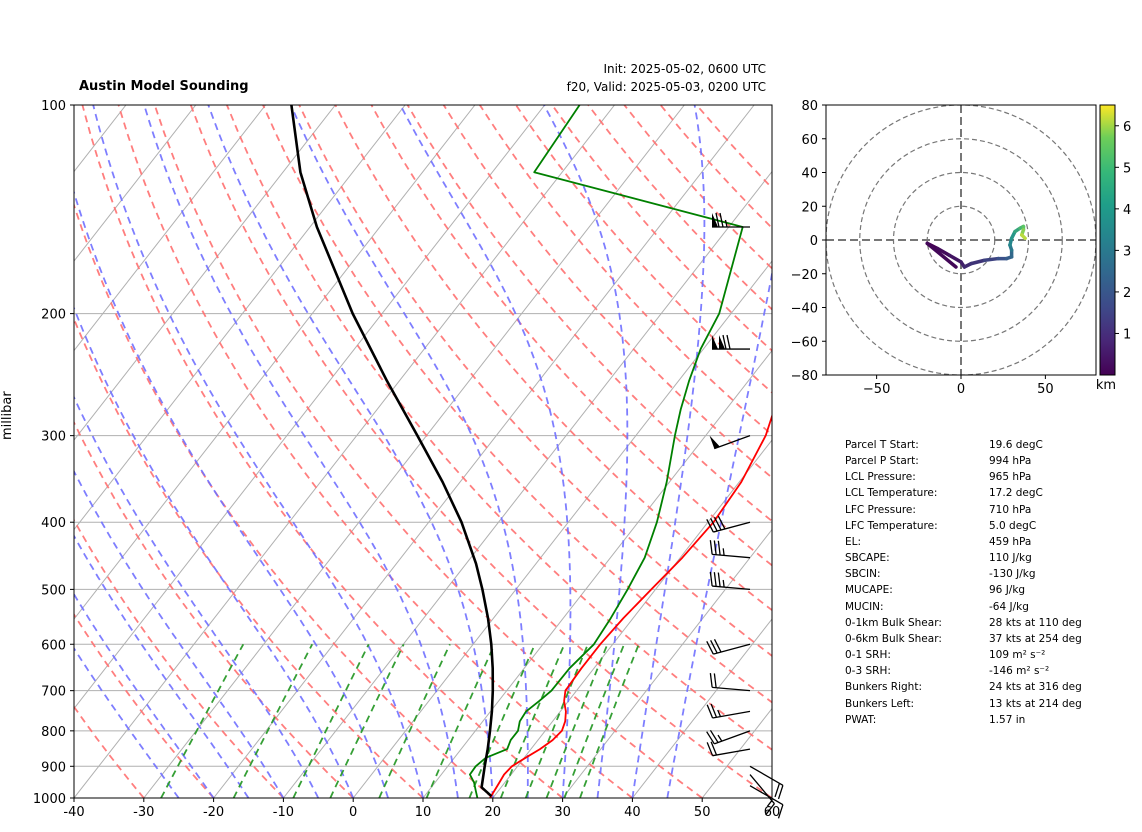  Describe the element at coordinates (963, 607) in the screenshot. I see `param-row: MUCIN: -64 J/kg` at that location.